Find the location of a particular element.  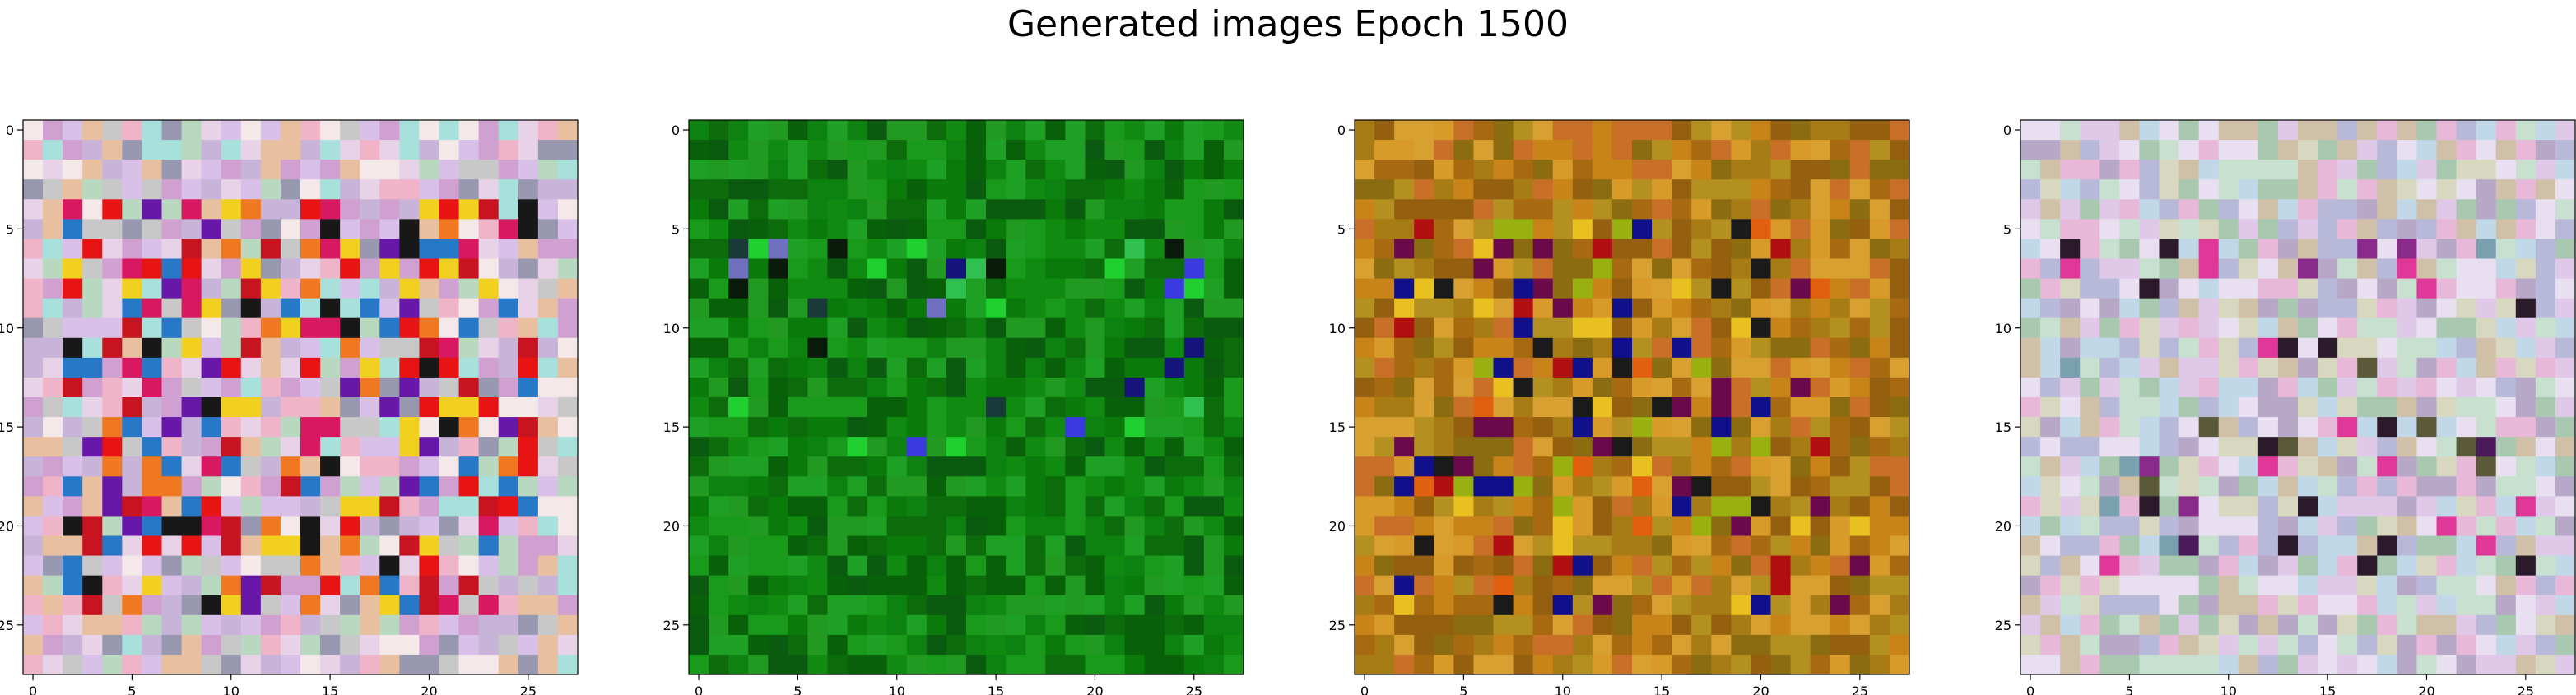

y-tick-label: 20 is located at coordinates (671, 526).